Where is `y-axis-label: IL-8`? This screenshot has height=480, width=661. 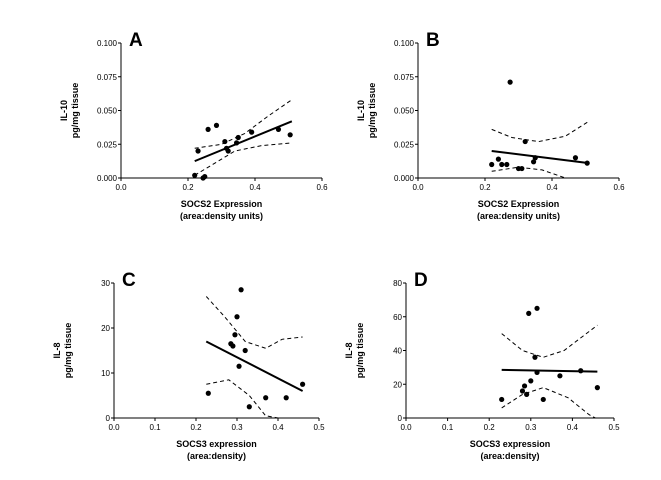
y-axis-label: IL-8 is located at coordinates (349, 350).